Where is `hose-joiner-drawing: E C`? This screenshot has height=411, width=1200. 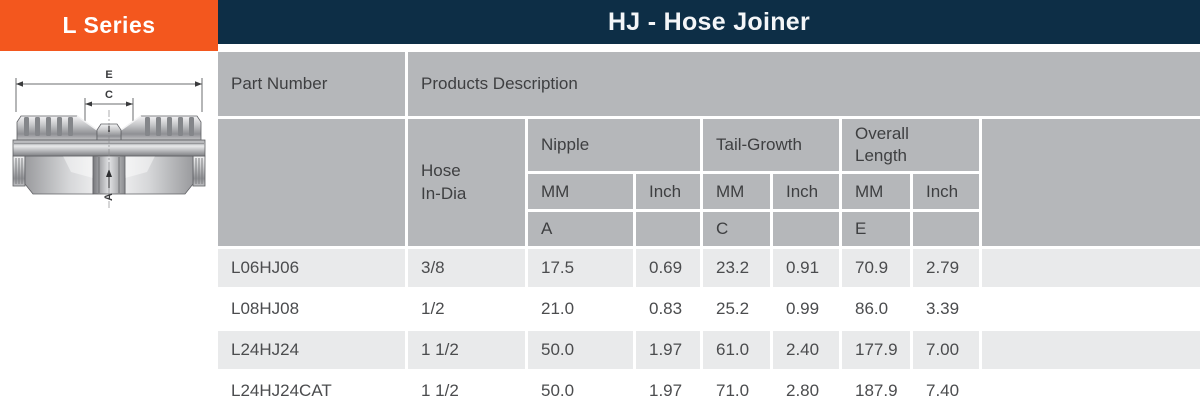 hose-joiner-drawing: E C is located at coordinates (109, 138).